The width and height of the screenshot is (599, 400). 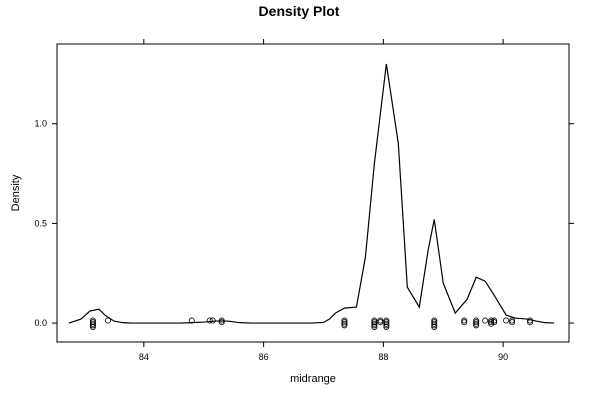 I want to click on rug-points, so click(x=311, y=323).